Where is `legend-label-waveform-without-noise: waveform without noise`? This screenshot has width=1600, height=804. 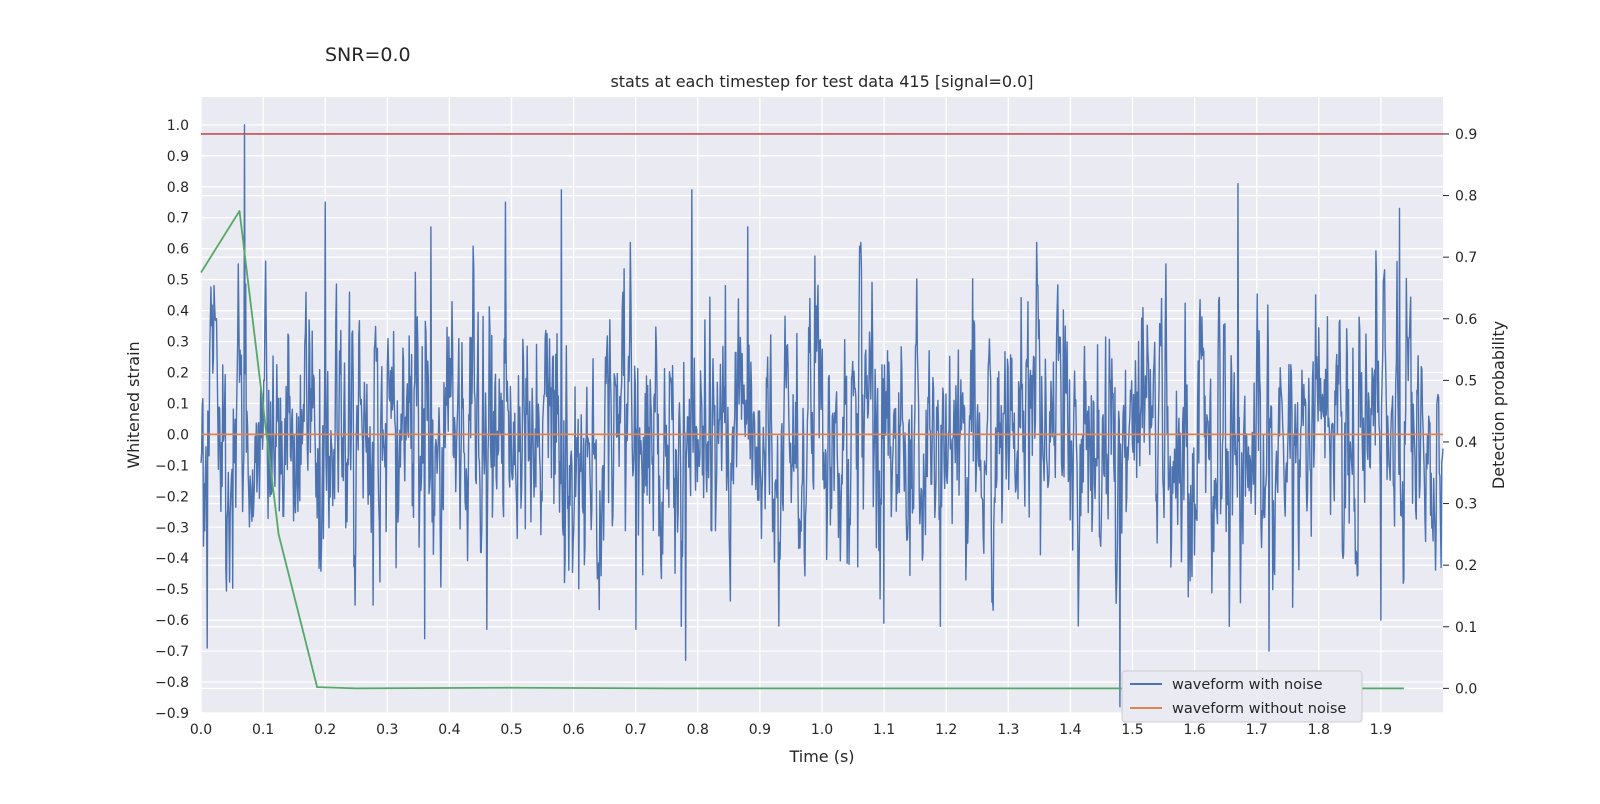 legend-label-waveform-without-noise: waveform without noise is located at coordinates (1259, 709).